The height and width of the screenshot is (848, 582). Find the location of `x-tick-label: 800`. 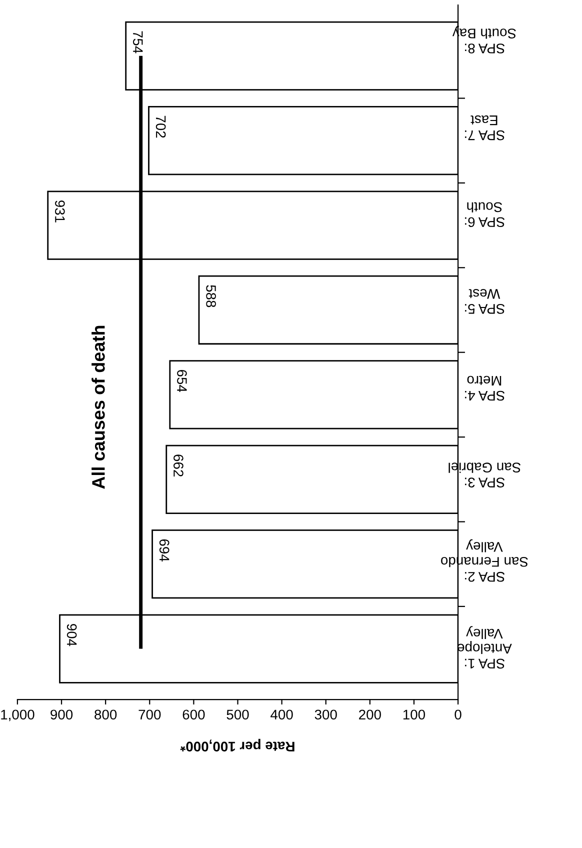

x-tick-label: 800 is located at coordinates (105, 715).